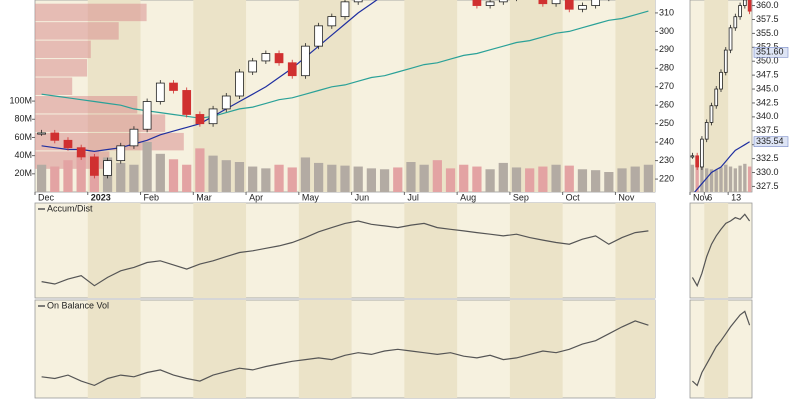  I want to click on y-tick-label: 250, so click(666, 123).